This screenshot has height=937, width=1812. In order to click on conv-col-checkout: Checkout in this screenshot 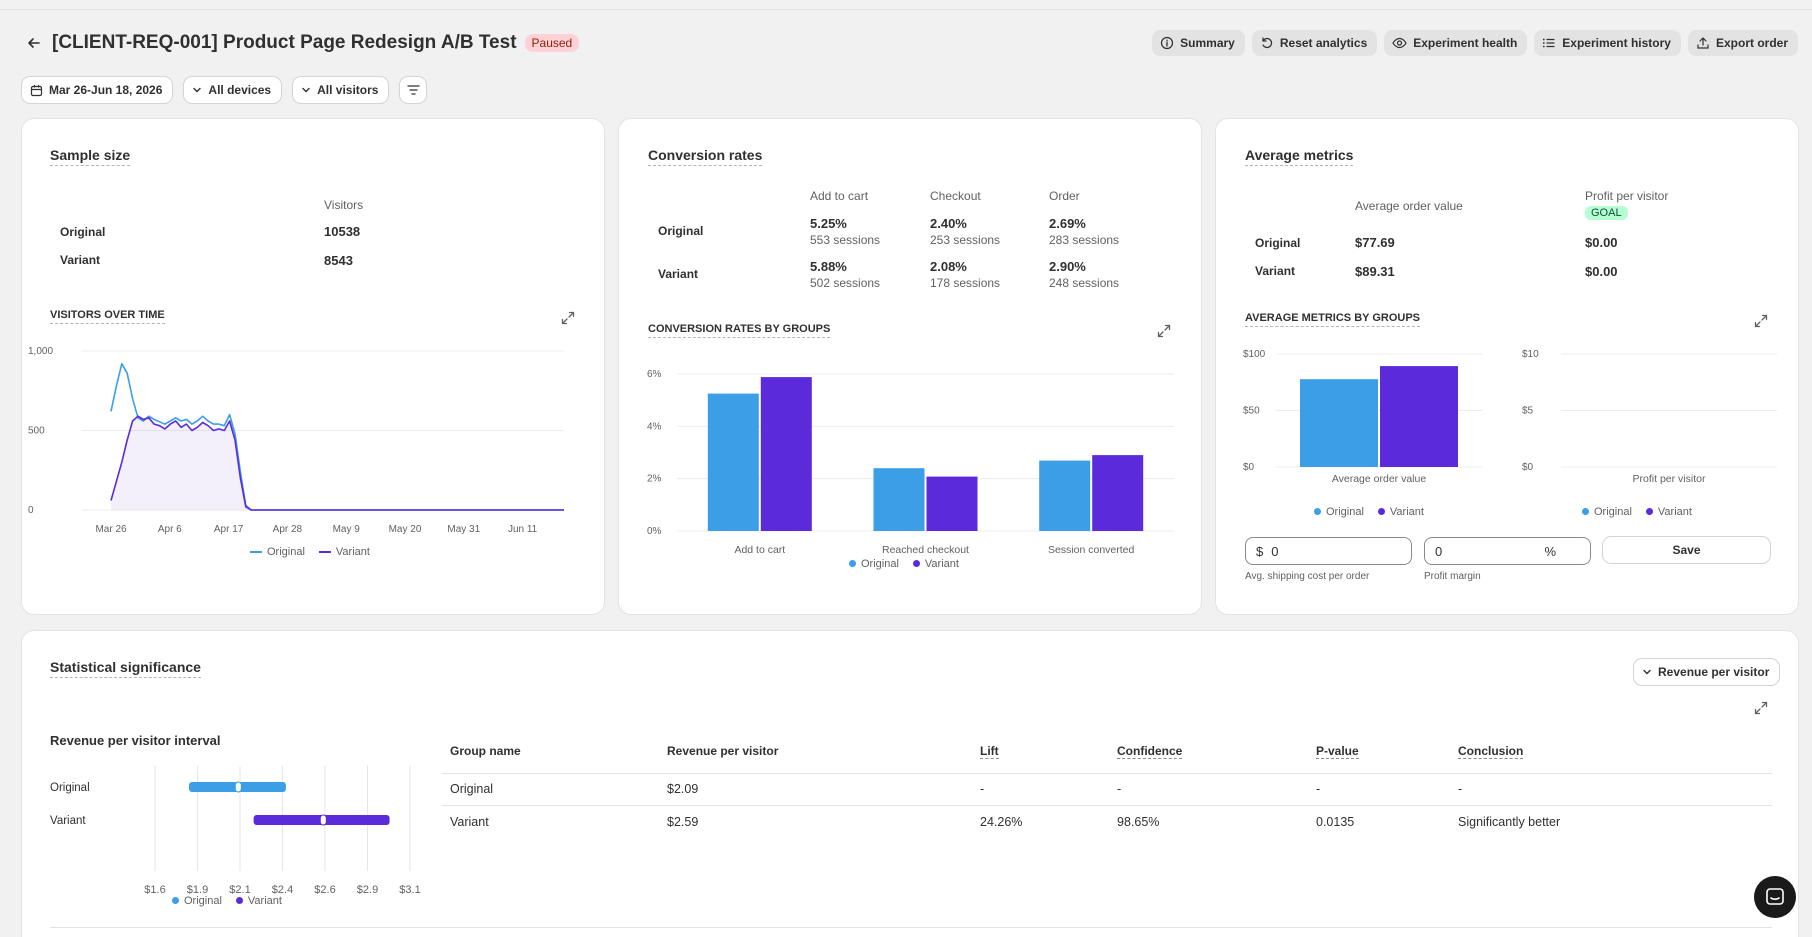, I will do `click(955, 196)`.